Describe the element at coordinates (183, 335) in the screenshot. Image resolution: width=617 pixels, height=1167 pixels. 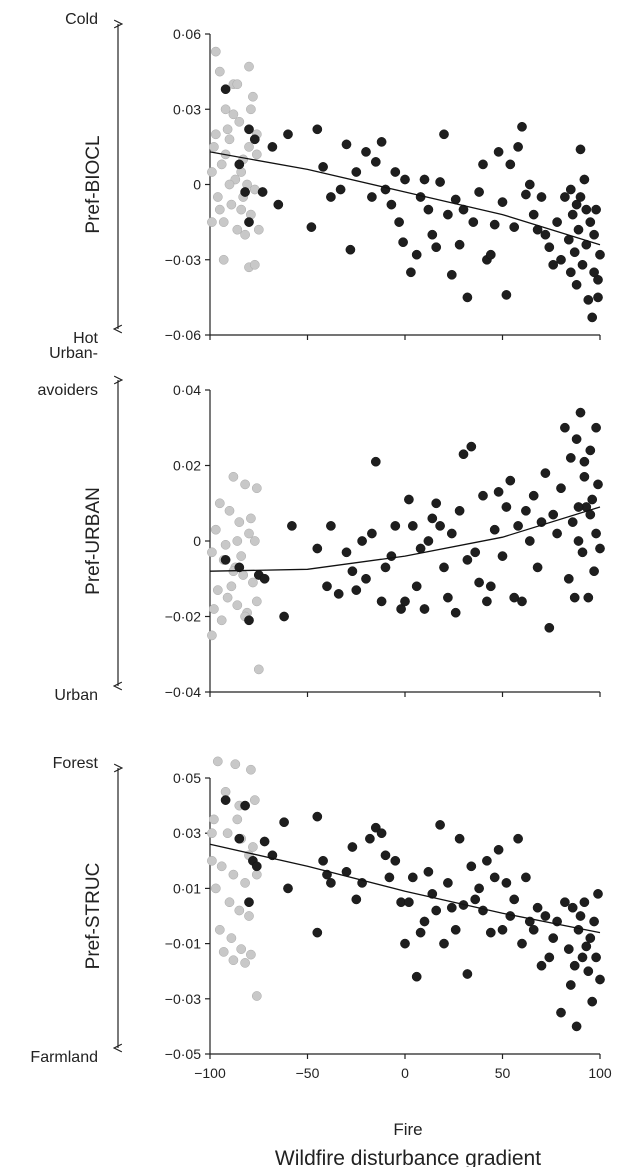
I see `y-tick-label: −0·06` at that location.